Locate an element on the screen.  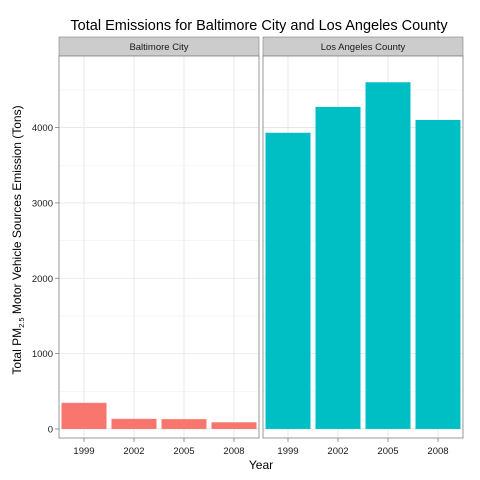
y-tick-label: 3000 is located at coordinates (42, 203).